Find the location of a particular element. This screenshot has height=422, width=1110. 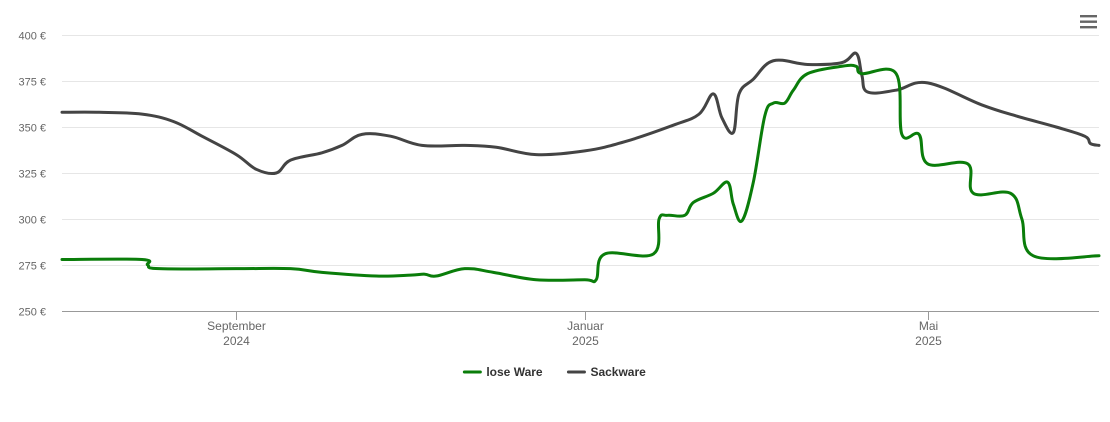

legend-item-lose-ware: lose Ware is located at coordinates (502, 372).